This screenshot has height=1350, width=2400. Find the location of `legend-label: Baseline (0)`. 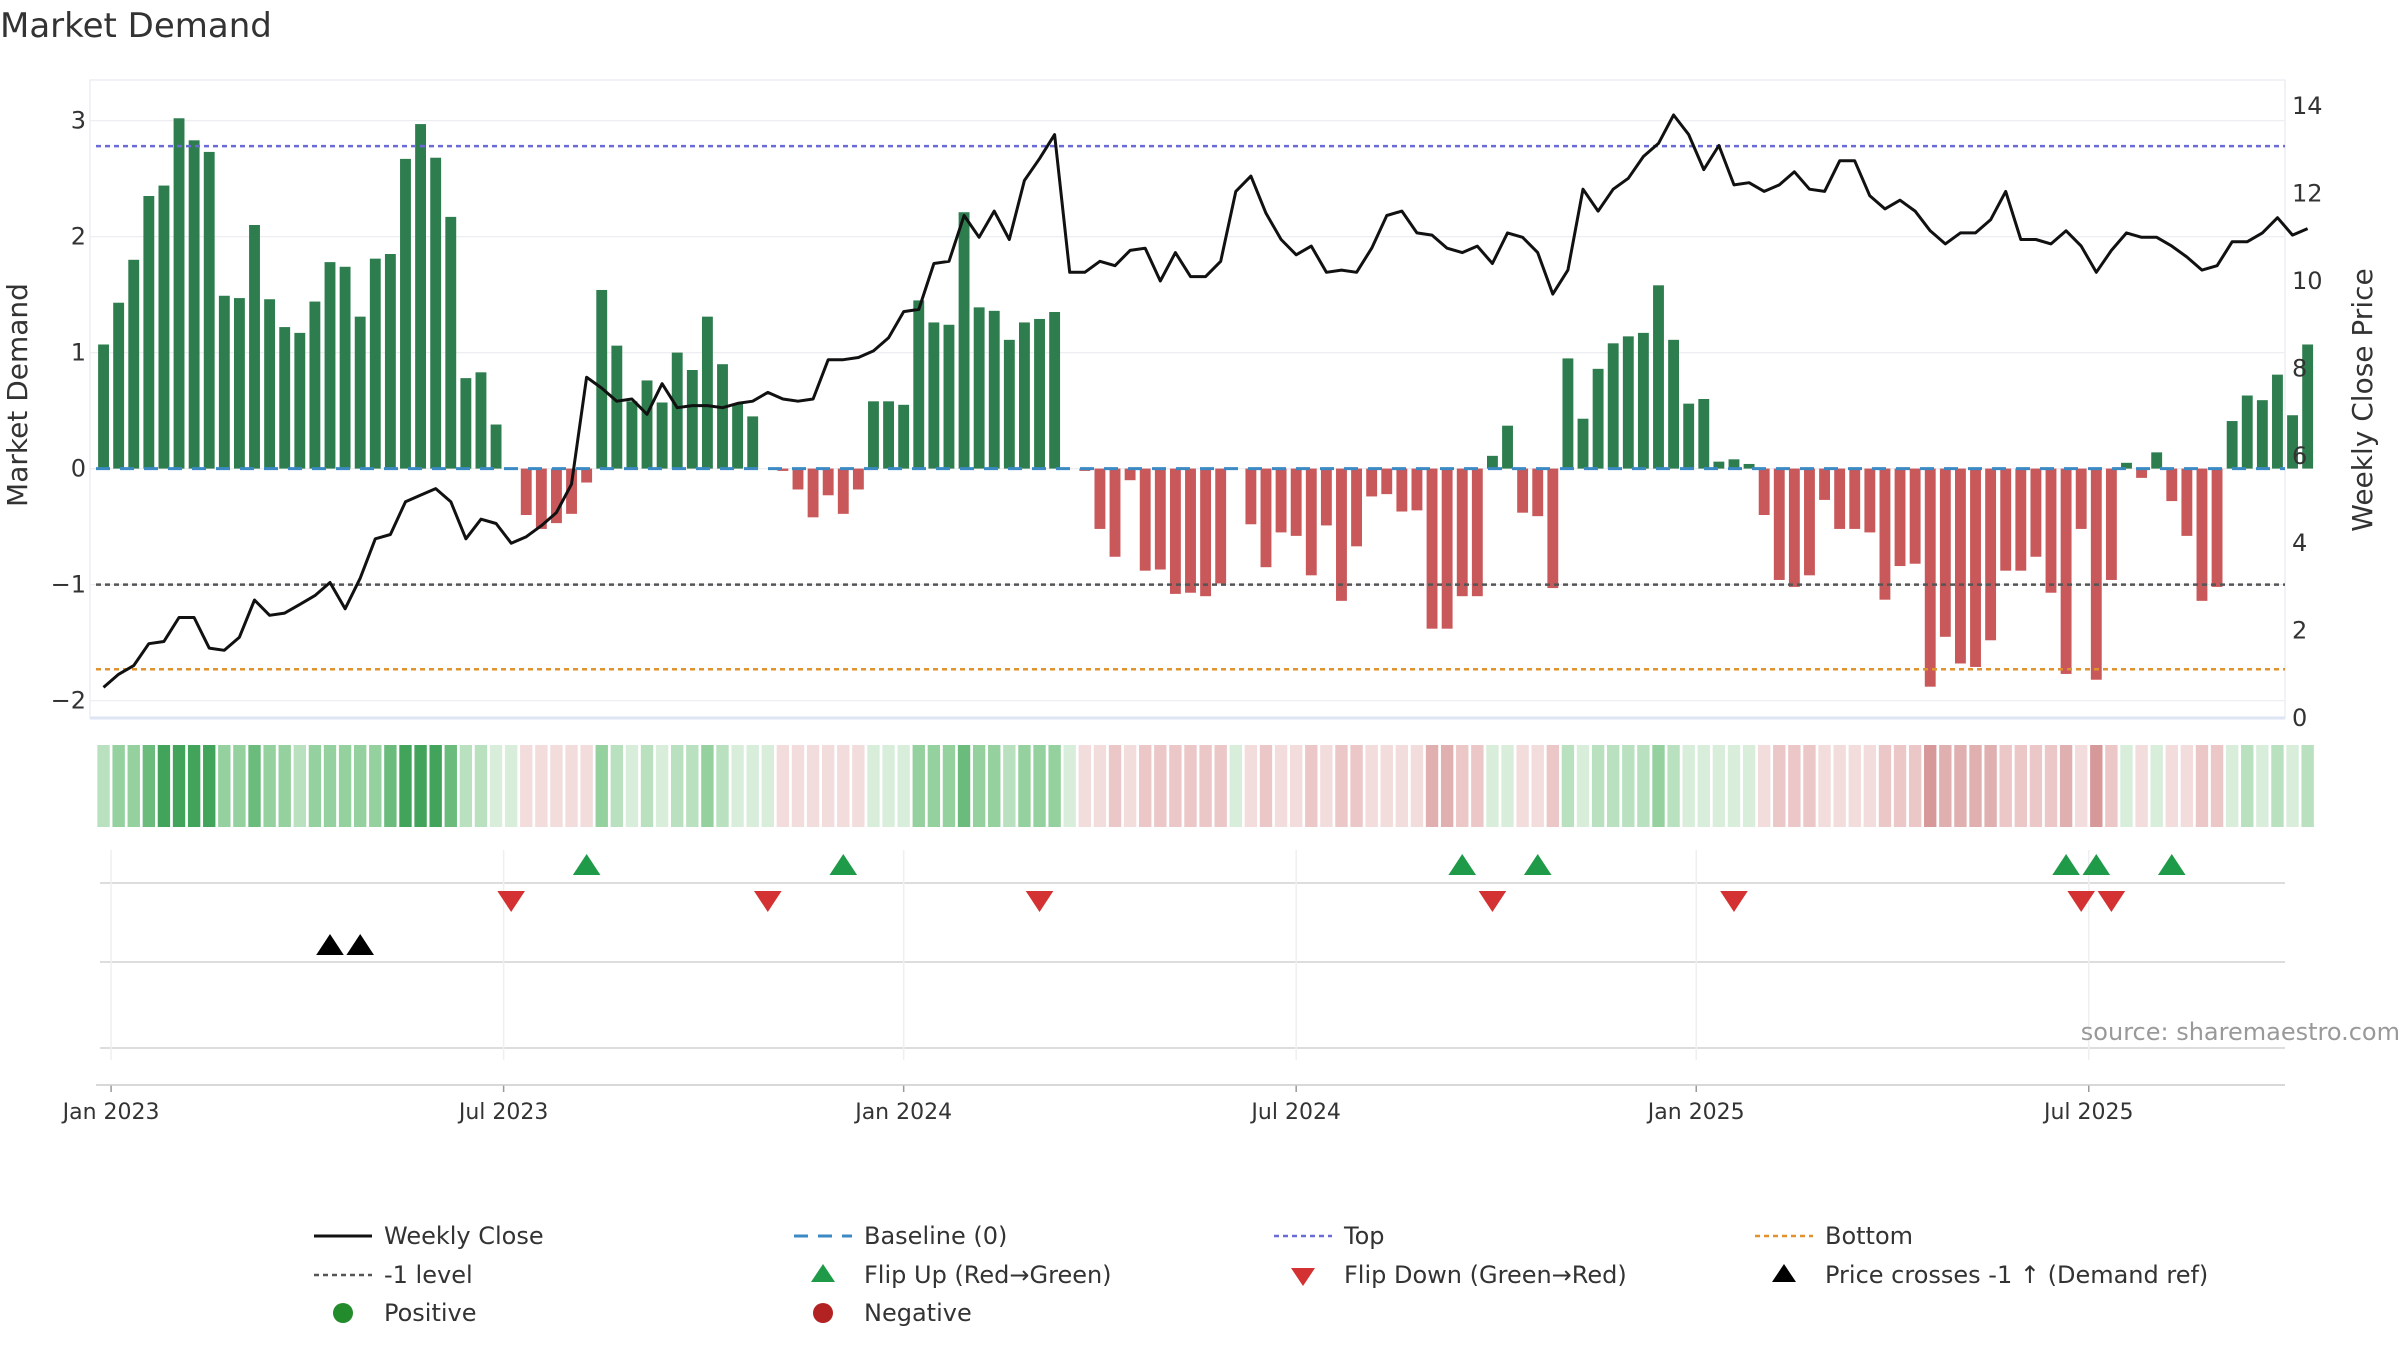

legend-label: Baseline (0) is located at coordinates (935, 1236).